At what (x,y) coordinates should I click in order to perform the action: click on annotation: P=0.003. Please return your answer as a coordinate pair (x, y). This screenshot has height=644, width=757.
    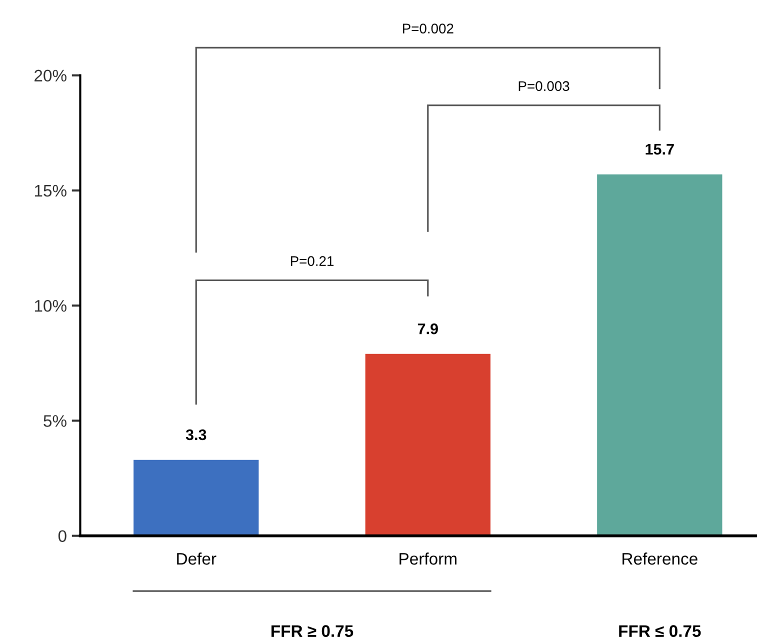
    Looking at the image, I should click on (544, 86).